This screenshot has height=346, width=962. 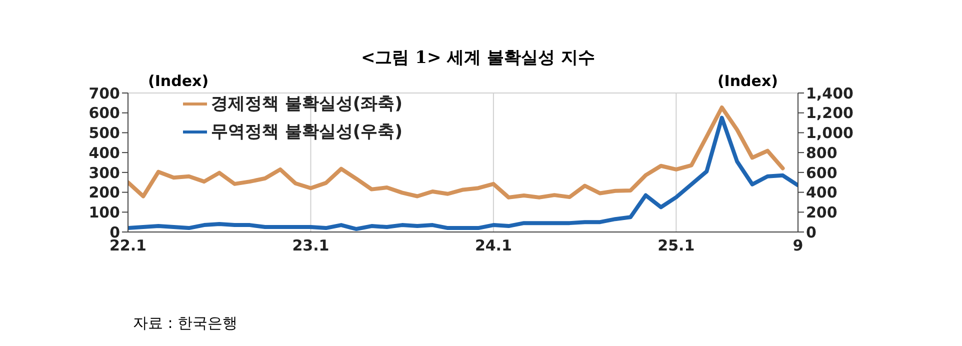 I want to click on chart-title: <그림 1> 세계 불확실성 지수, so click(x=478, y=58).